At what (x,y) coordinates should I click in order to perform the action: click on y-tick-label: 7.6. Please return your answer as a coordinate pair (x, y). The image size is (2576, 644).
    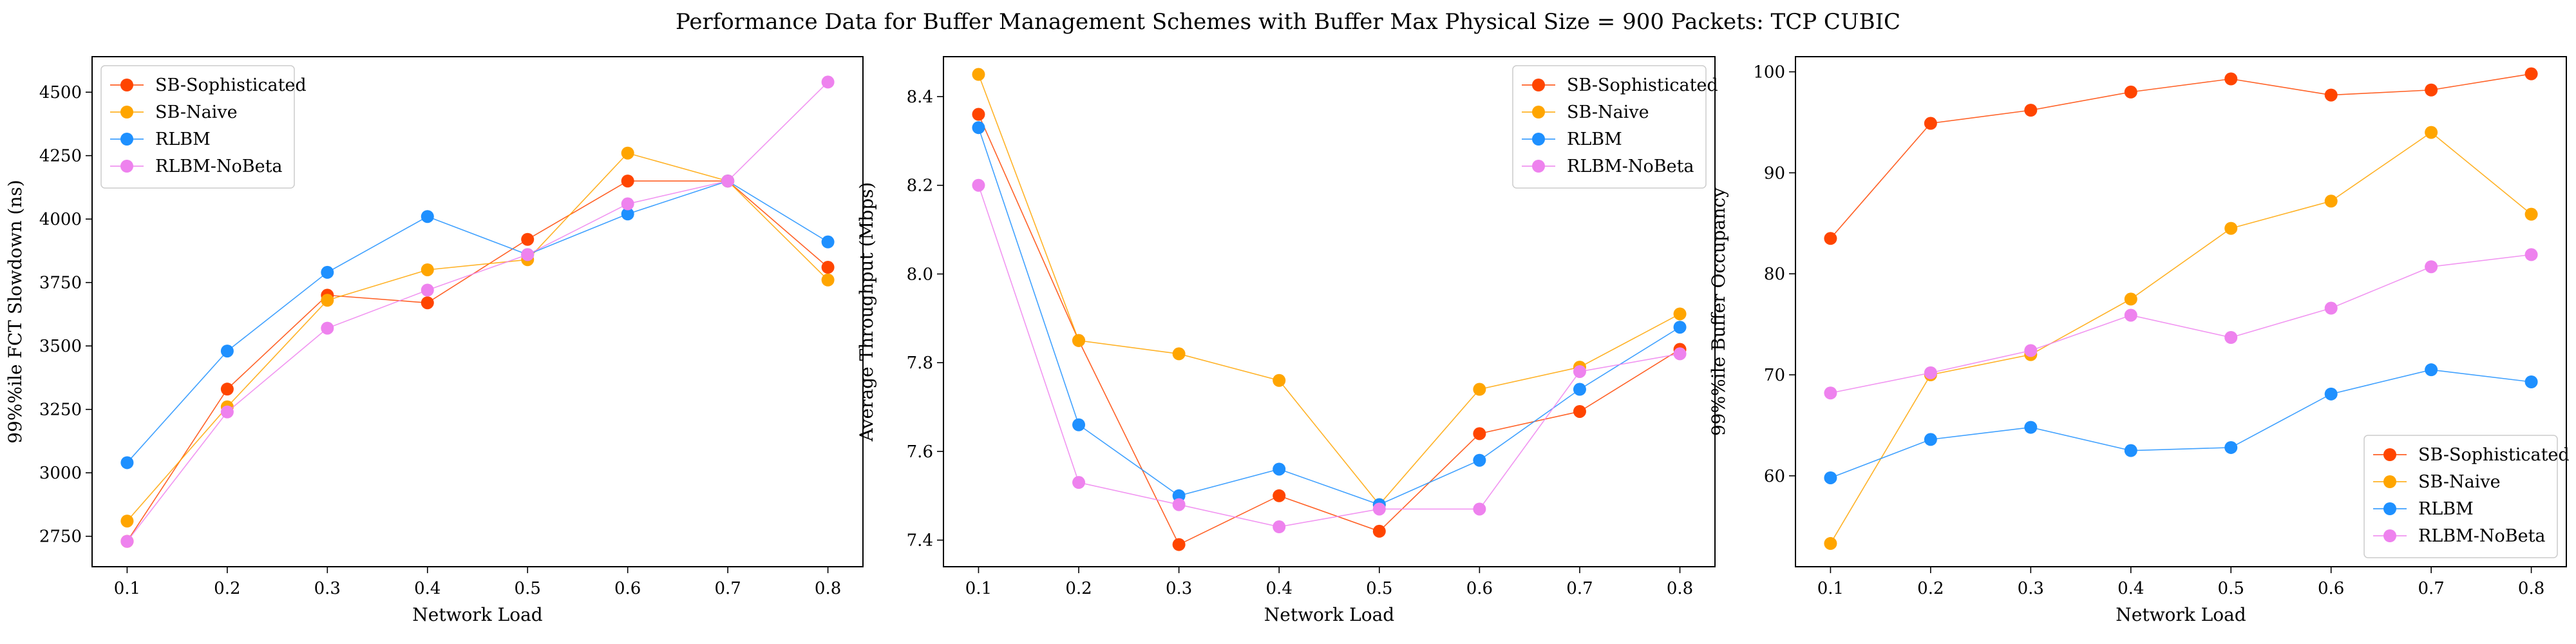
    Looking at the image, I should click on (920, 452).